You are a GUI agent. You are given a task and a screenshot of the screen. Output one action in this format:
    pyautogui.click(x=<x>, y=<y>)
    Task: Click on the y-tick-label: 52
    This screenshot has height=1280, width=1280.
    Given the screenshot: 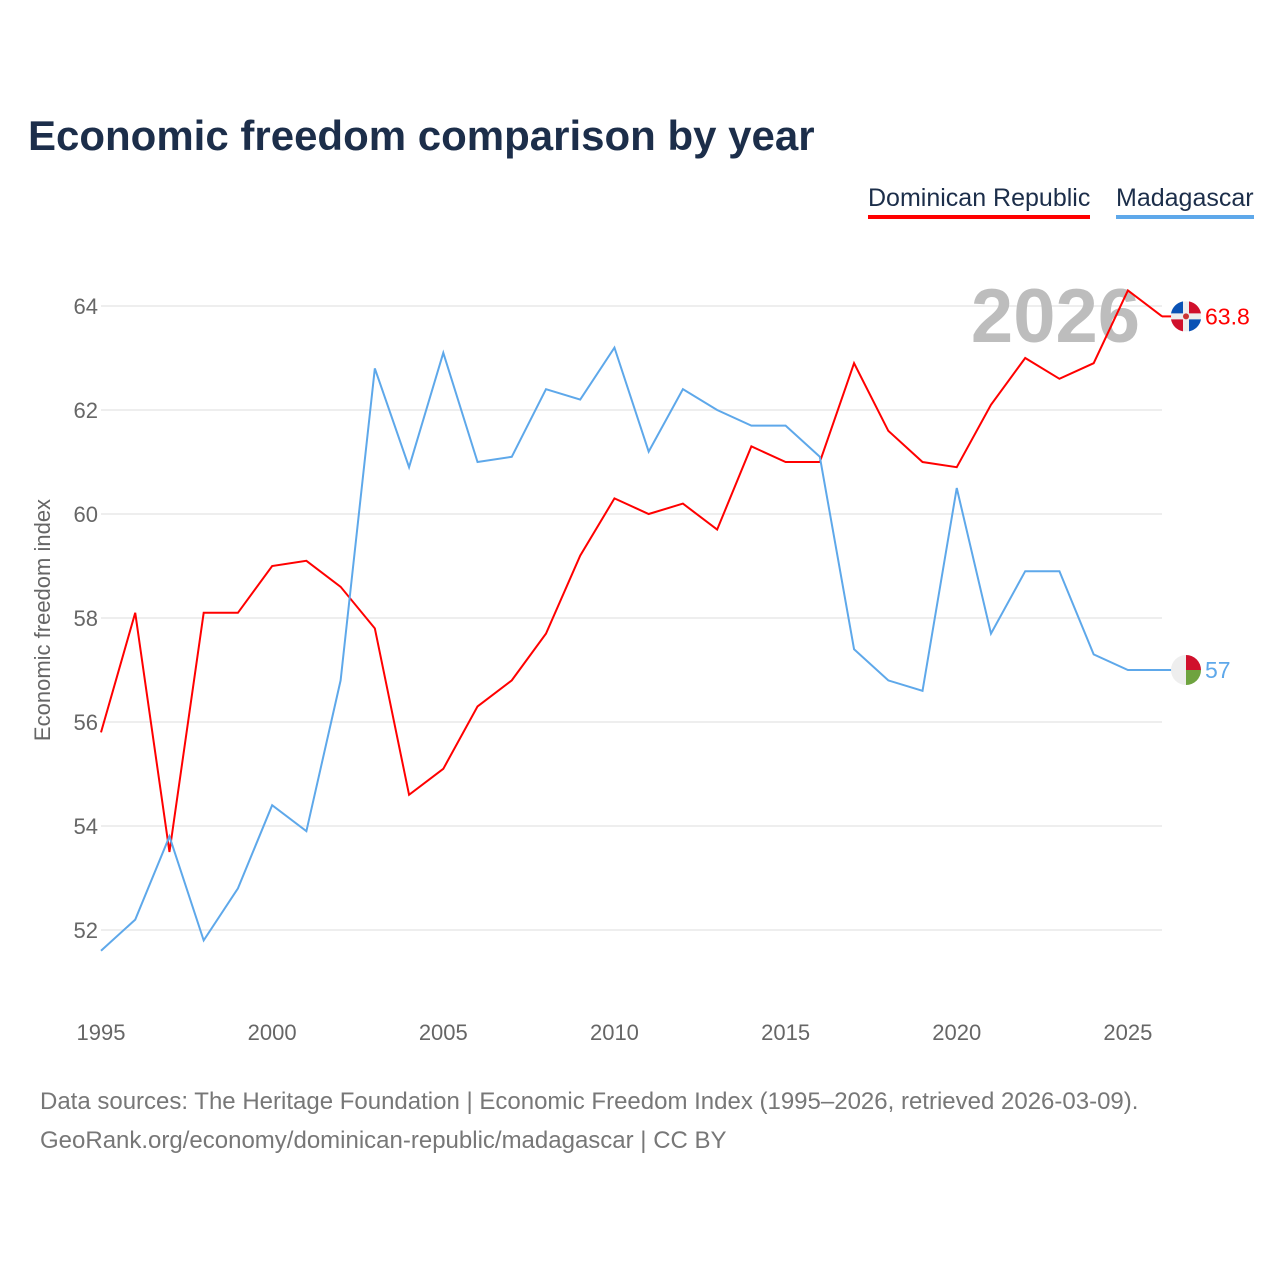 What is the action you would take?
    pyautogui.click(x=86, y=930)
    